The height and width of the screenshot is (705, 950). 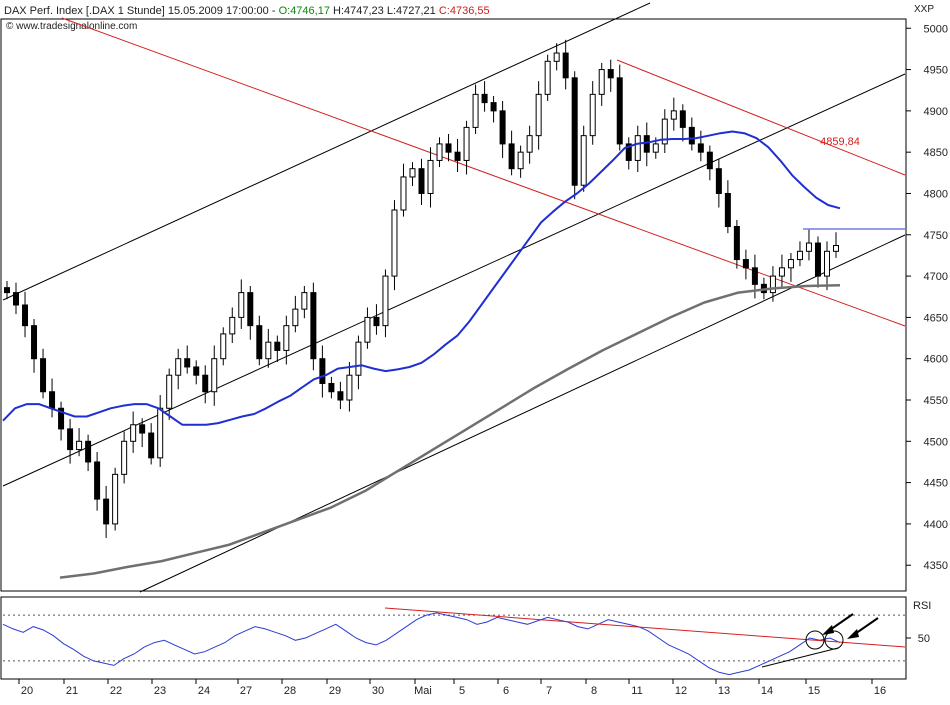 What do you see at coordinates (936, 153) in the screenshot?
I see `price-tick-label: 4850` at bounding box center [936, 153].